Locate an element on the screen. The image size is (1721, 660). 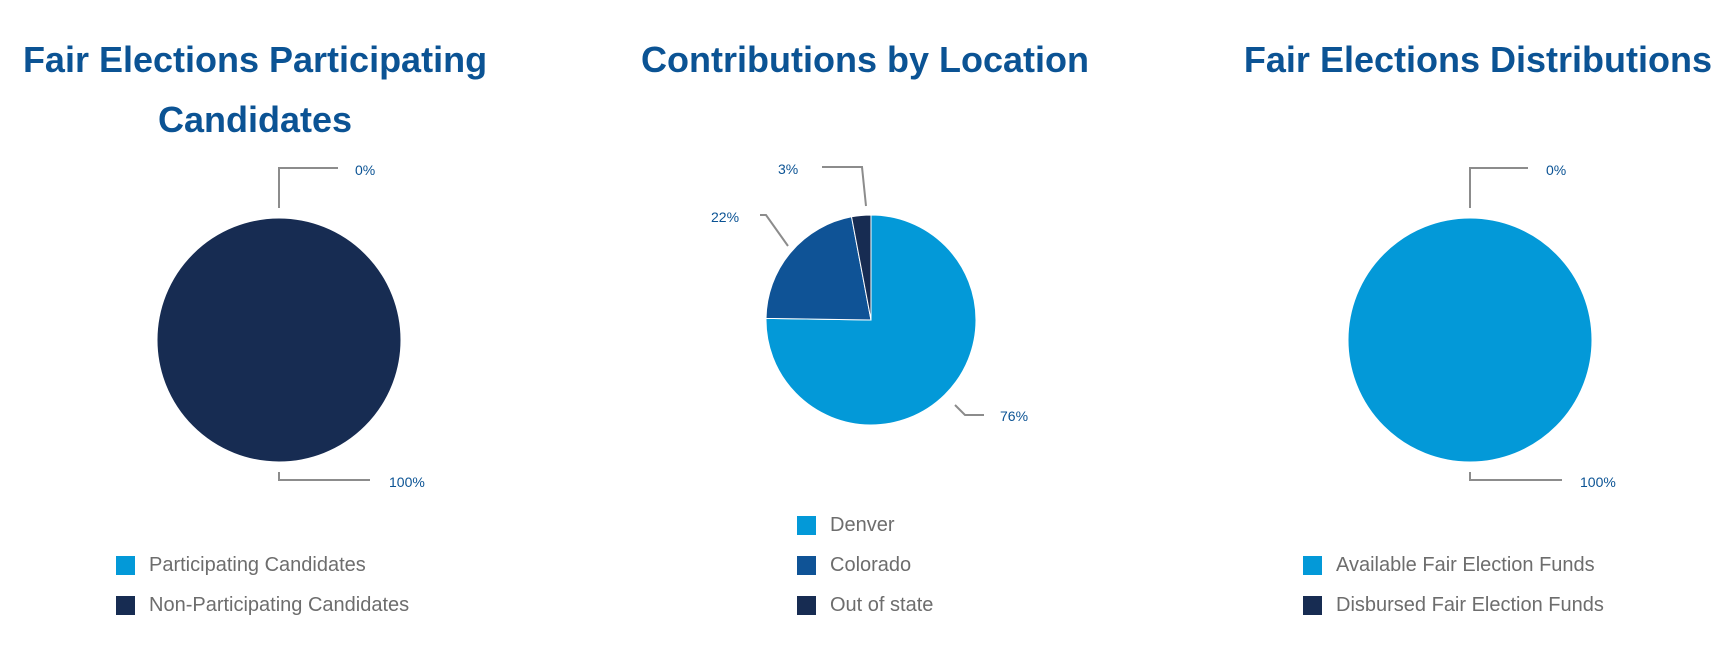
legend-item: Available Fair Election Funds is located at coordinates (1453, 565).